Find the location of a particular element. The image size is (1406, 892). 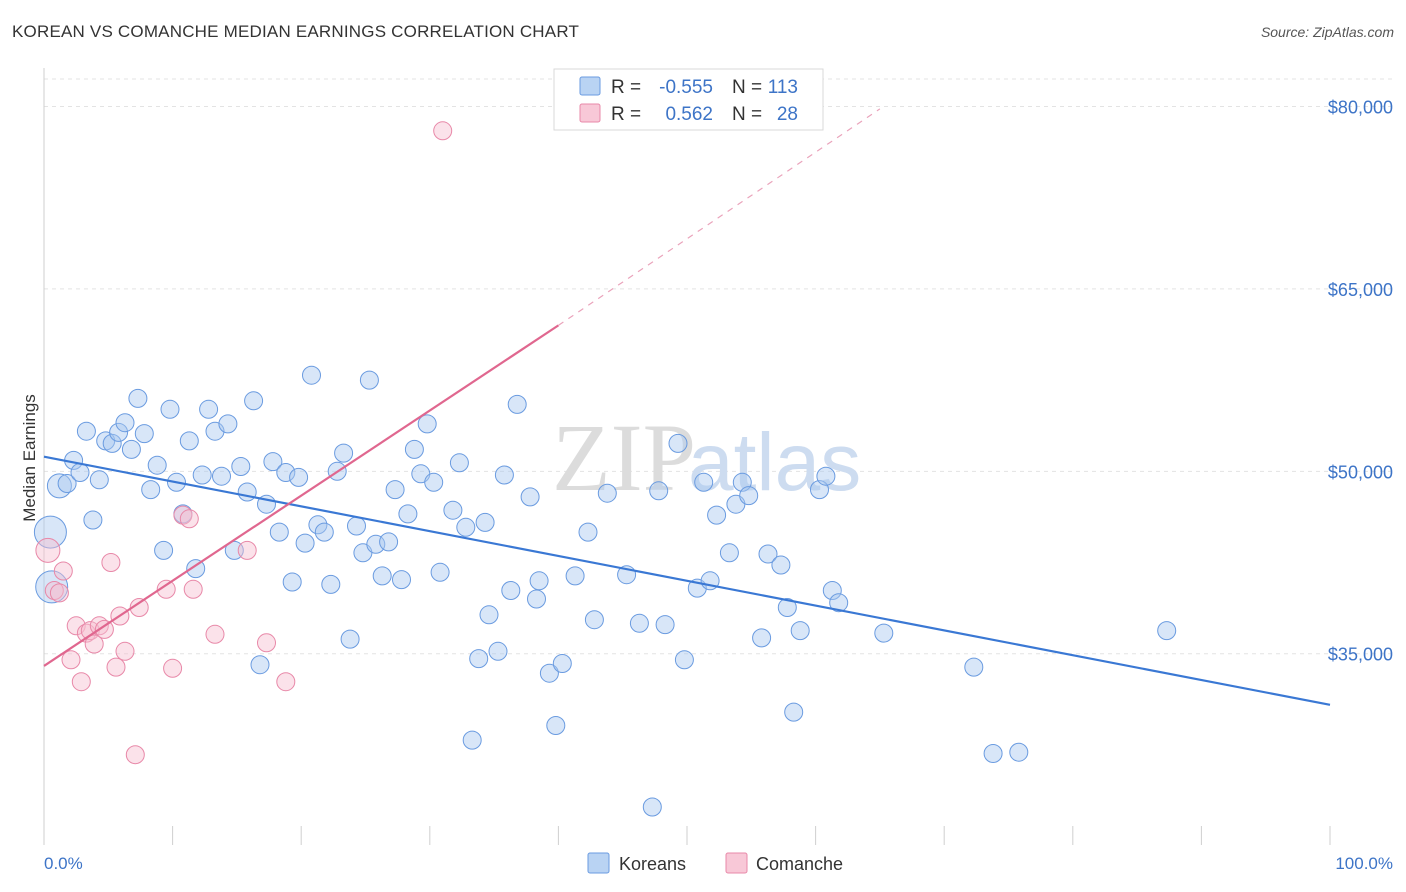

series-label-koreans: Koreans is located at coordinates (652, 864).